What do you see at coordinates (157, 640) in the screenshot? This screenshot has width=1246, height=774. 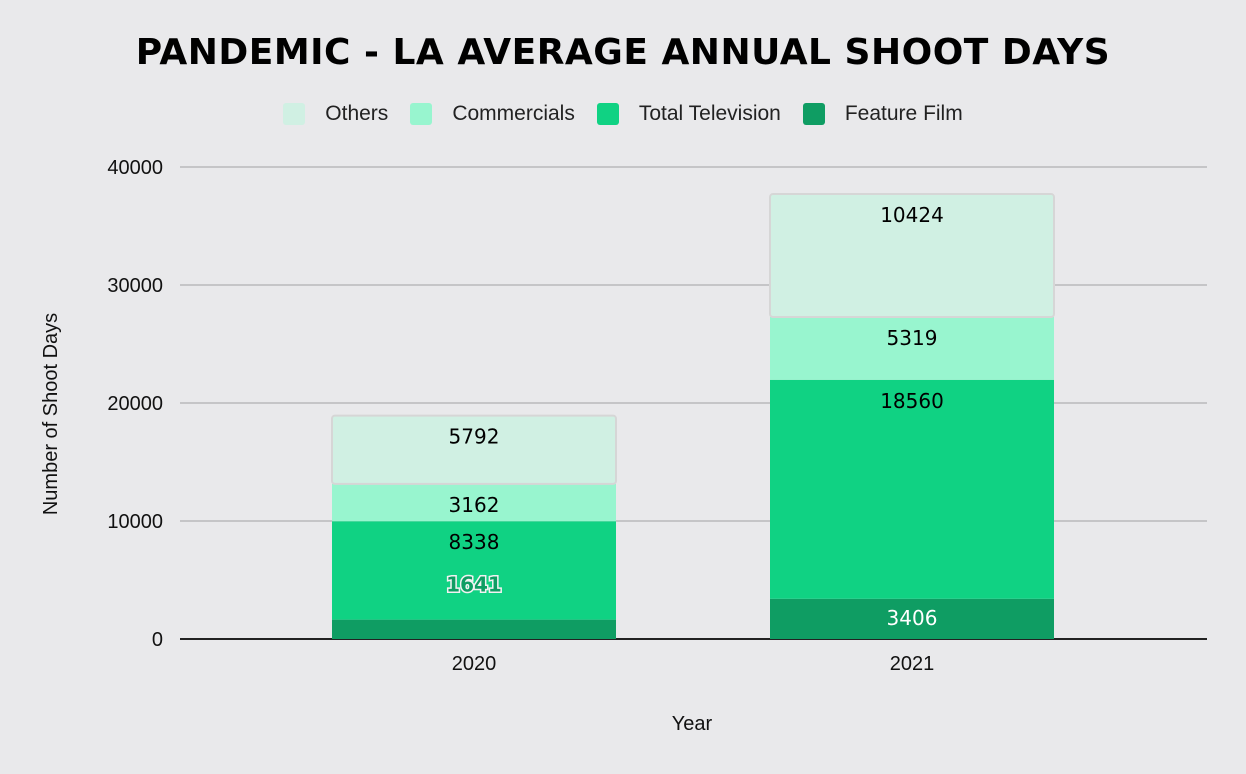 I see `y-tick-label: 0` at bounding box center [157, 640].